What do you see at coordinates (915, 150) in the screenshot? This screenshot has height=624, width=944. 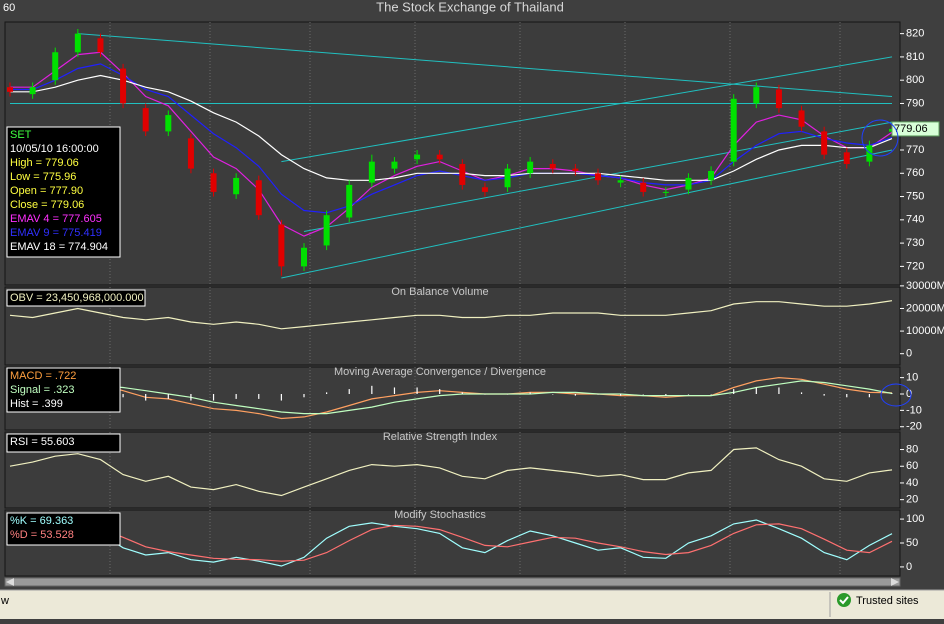 I see `y-tick-label: 770` at bounding box center [915, 150].